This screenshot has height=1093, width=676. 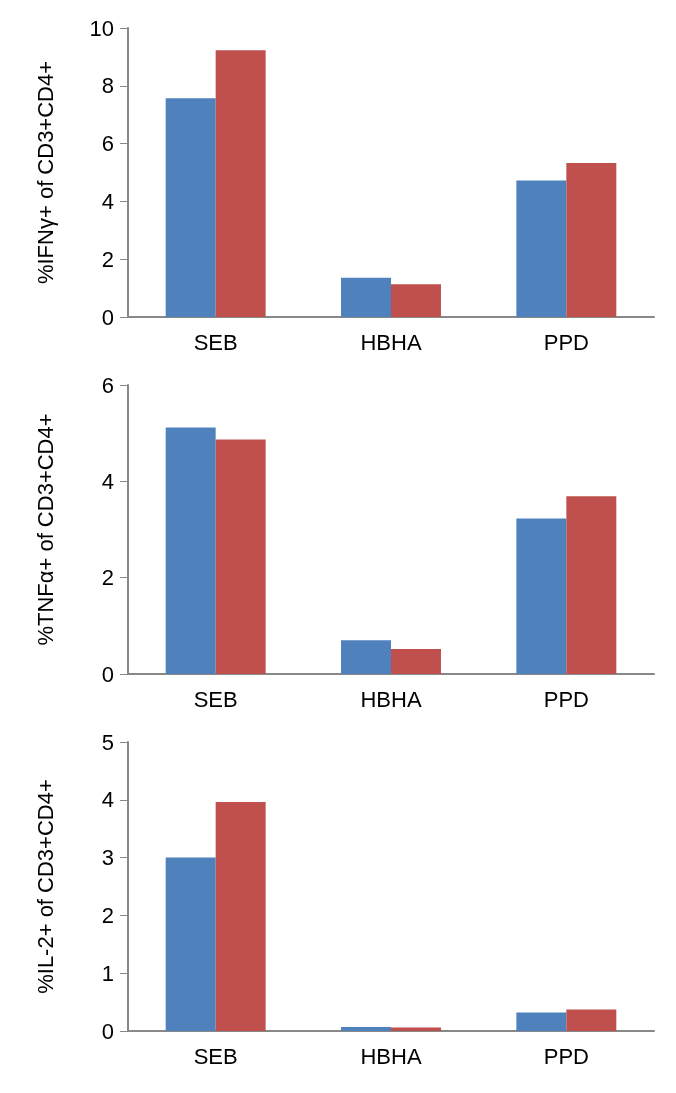 I want to click on y-tick-label: 3, so click(x=107, y=858).